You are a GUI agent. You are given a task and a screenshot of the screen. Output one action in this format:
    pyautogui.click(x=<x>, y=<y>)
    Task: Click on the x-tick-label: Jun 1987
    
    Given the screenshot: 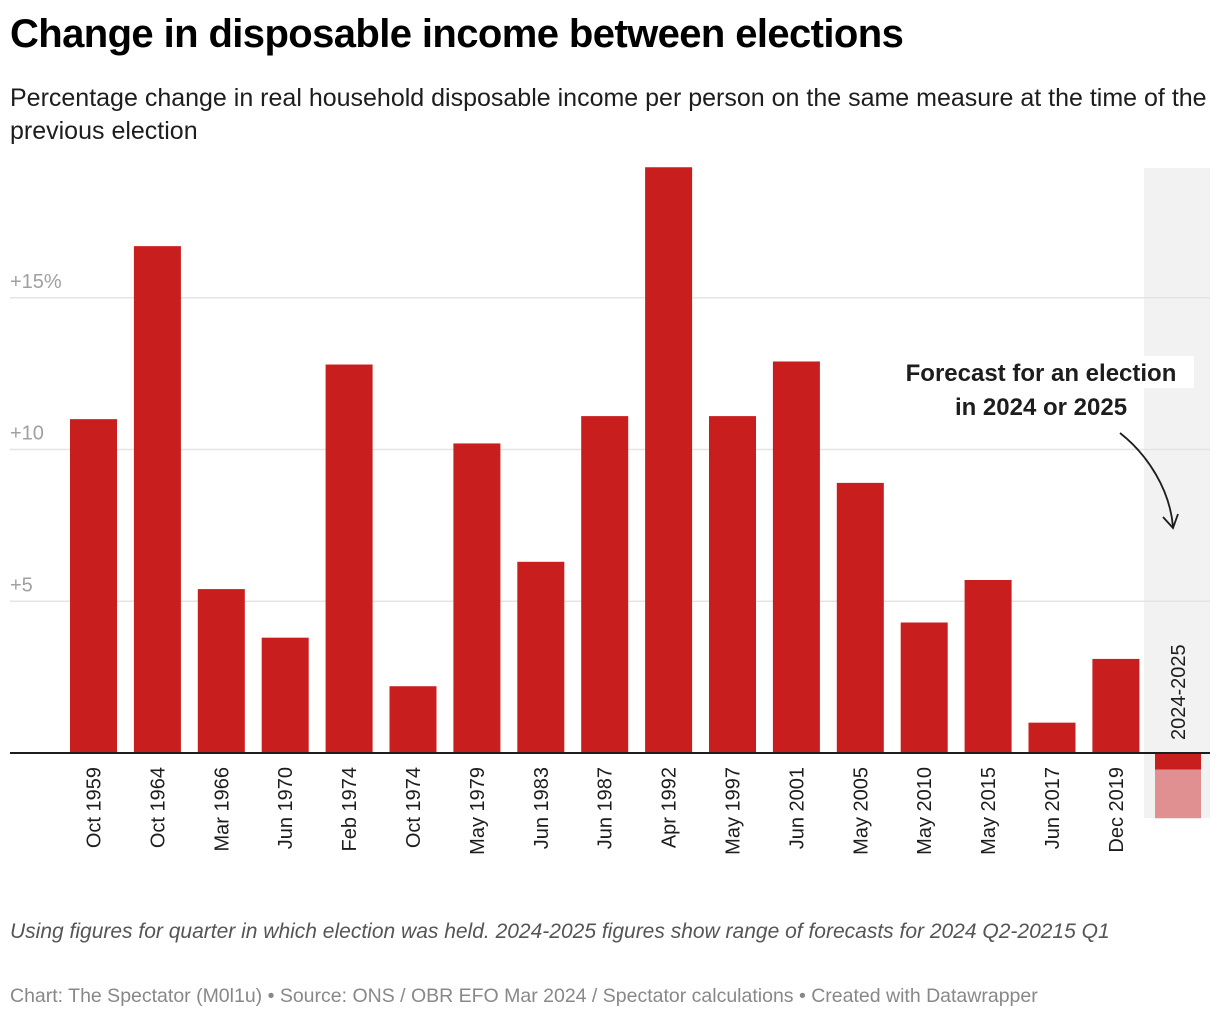 What is the action you would take?
    pyautogui.click(x=606, y=808)
    